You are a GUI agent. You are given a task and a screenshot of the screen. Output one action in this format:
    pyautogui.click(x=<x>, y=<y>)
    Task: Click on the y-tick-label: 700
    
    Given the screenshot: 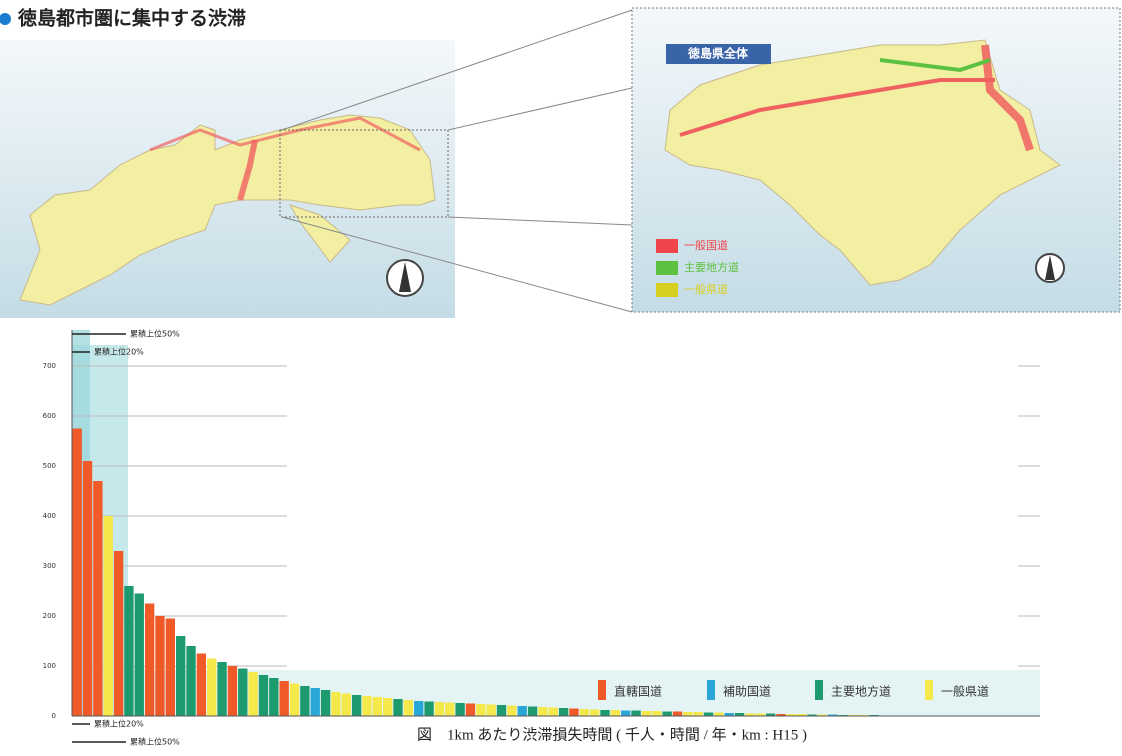 What is the action you would take?
    pyautogui.click(x=49, y=366)
    